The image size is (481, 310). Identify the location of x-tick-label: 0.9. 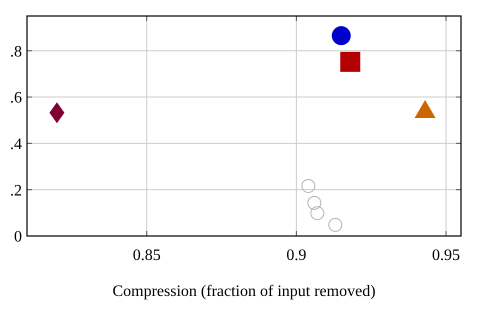
(296, 255).